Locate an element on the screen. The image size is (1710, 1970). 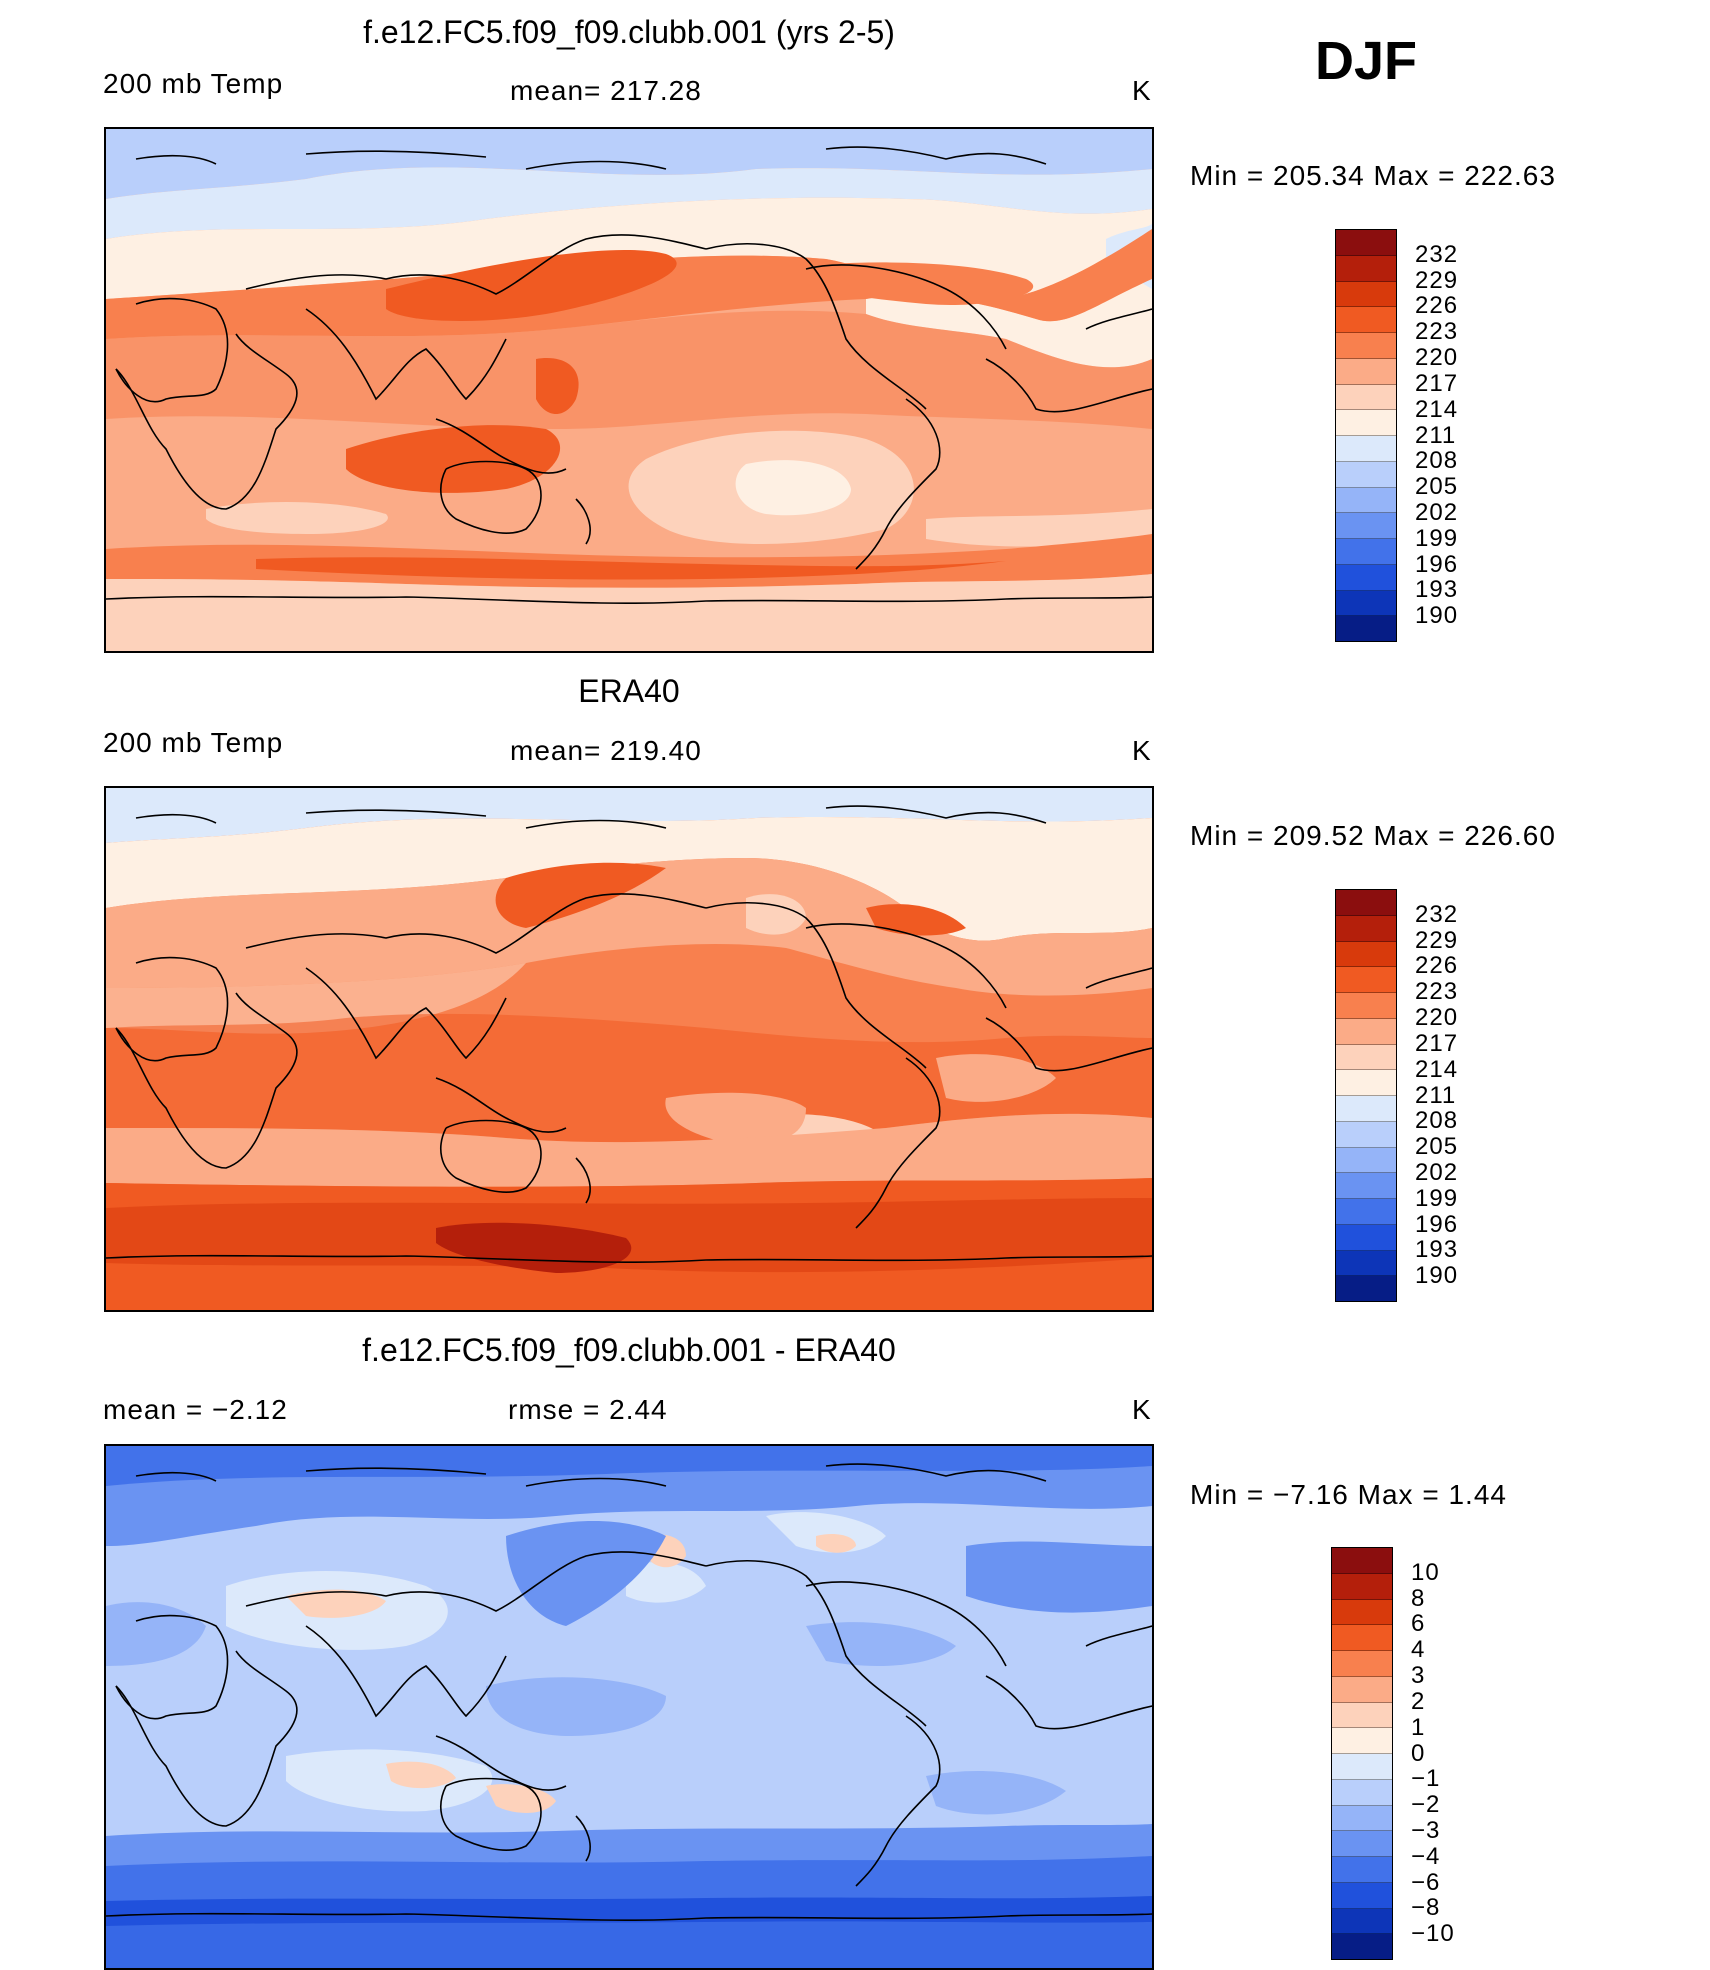
panel-1-center-label: mean= 217.28 is located at coordinates (606, 90).